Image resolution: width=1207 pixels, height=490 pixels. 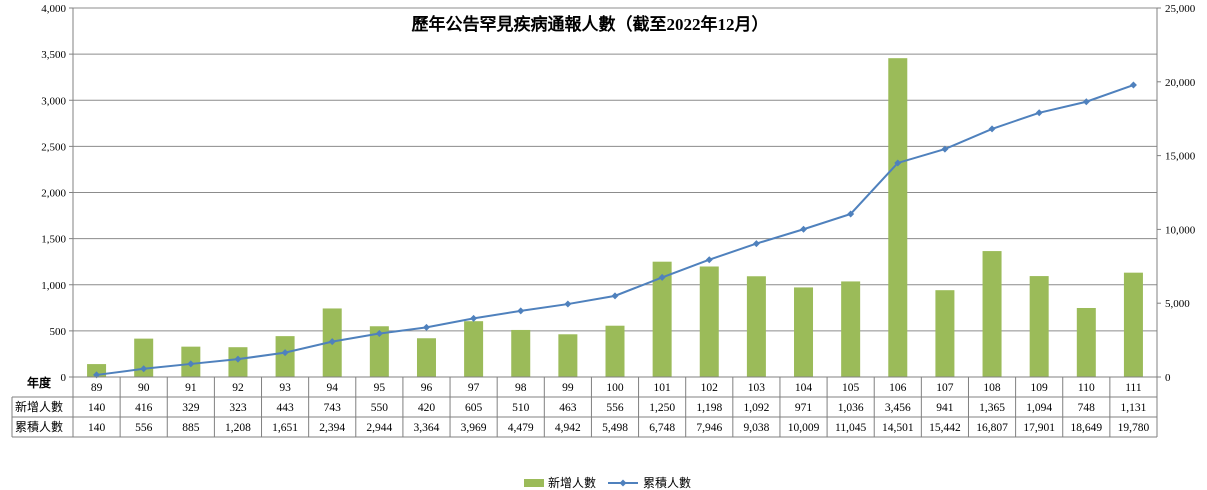 What do you see at coordinates (427, 388) in the screenshot?
I see `x-tick-label: 96` at bounding box center [427, 388].